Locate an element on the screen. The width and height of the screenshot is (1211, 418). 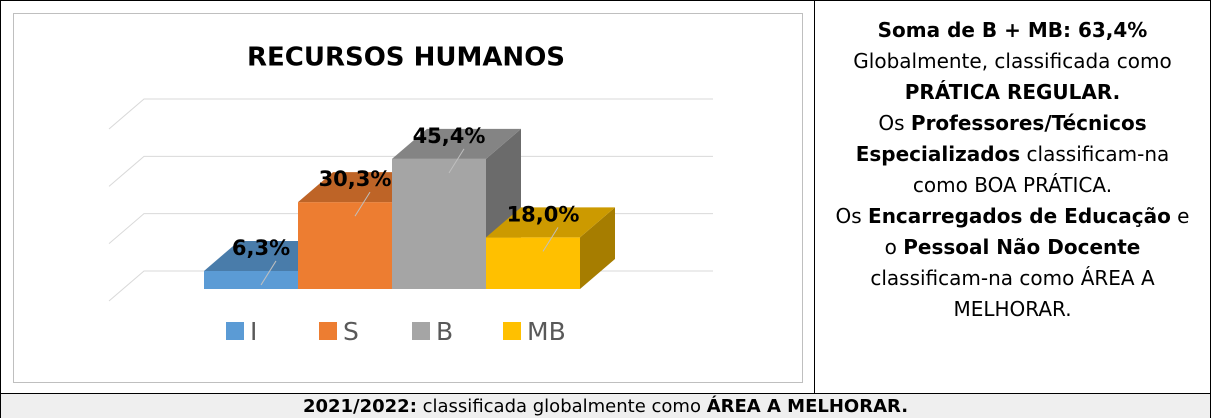
data-label: 30,3% is located at coordinates (355, 179).